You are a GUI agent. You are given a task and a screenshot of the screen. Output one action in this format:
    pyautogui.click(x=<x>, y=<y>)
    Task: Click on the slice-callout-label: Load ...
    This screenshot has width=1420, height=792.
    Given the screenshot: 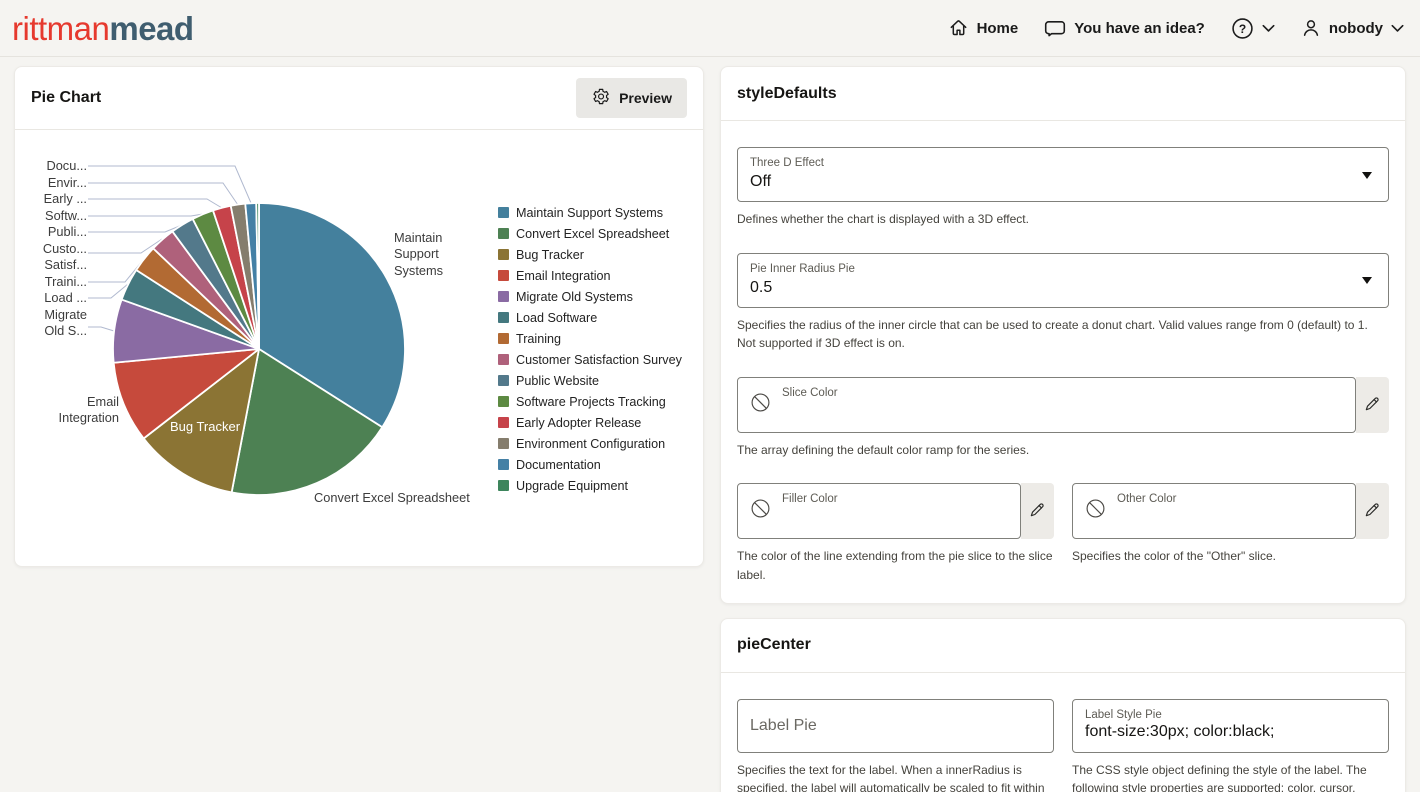 What is the action you would take?
    pyautogui.click(x=65, y=297)
    